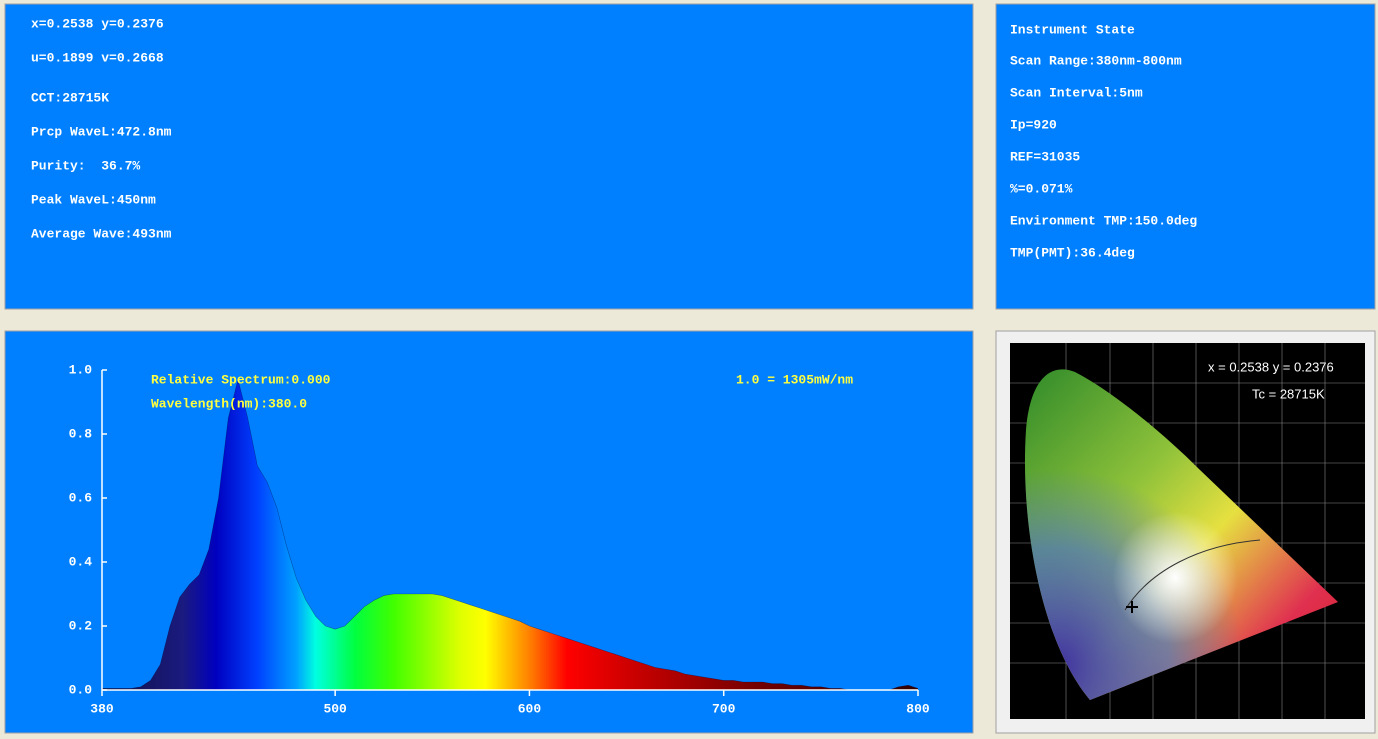 The image size is (1378, 739). What do you see at coordinates (335, 708) in the screenshot?
I see `x-tick-label: 500` at bounding box center [335, 708].